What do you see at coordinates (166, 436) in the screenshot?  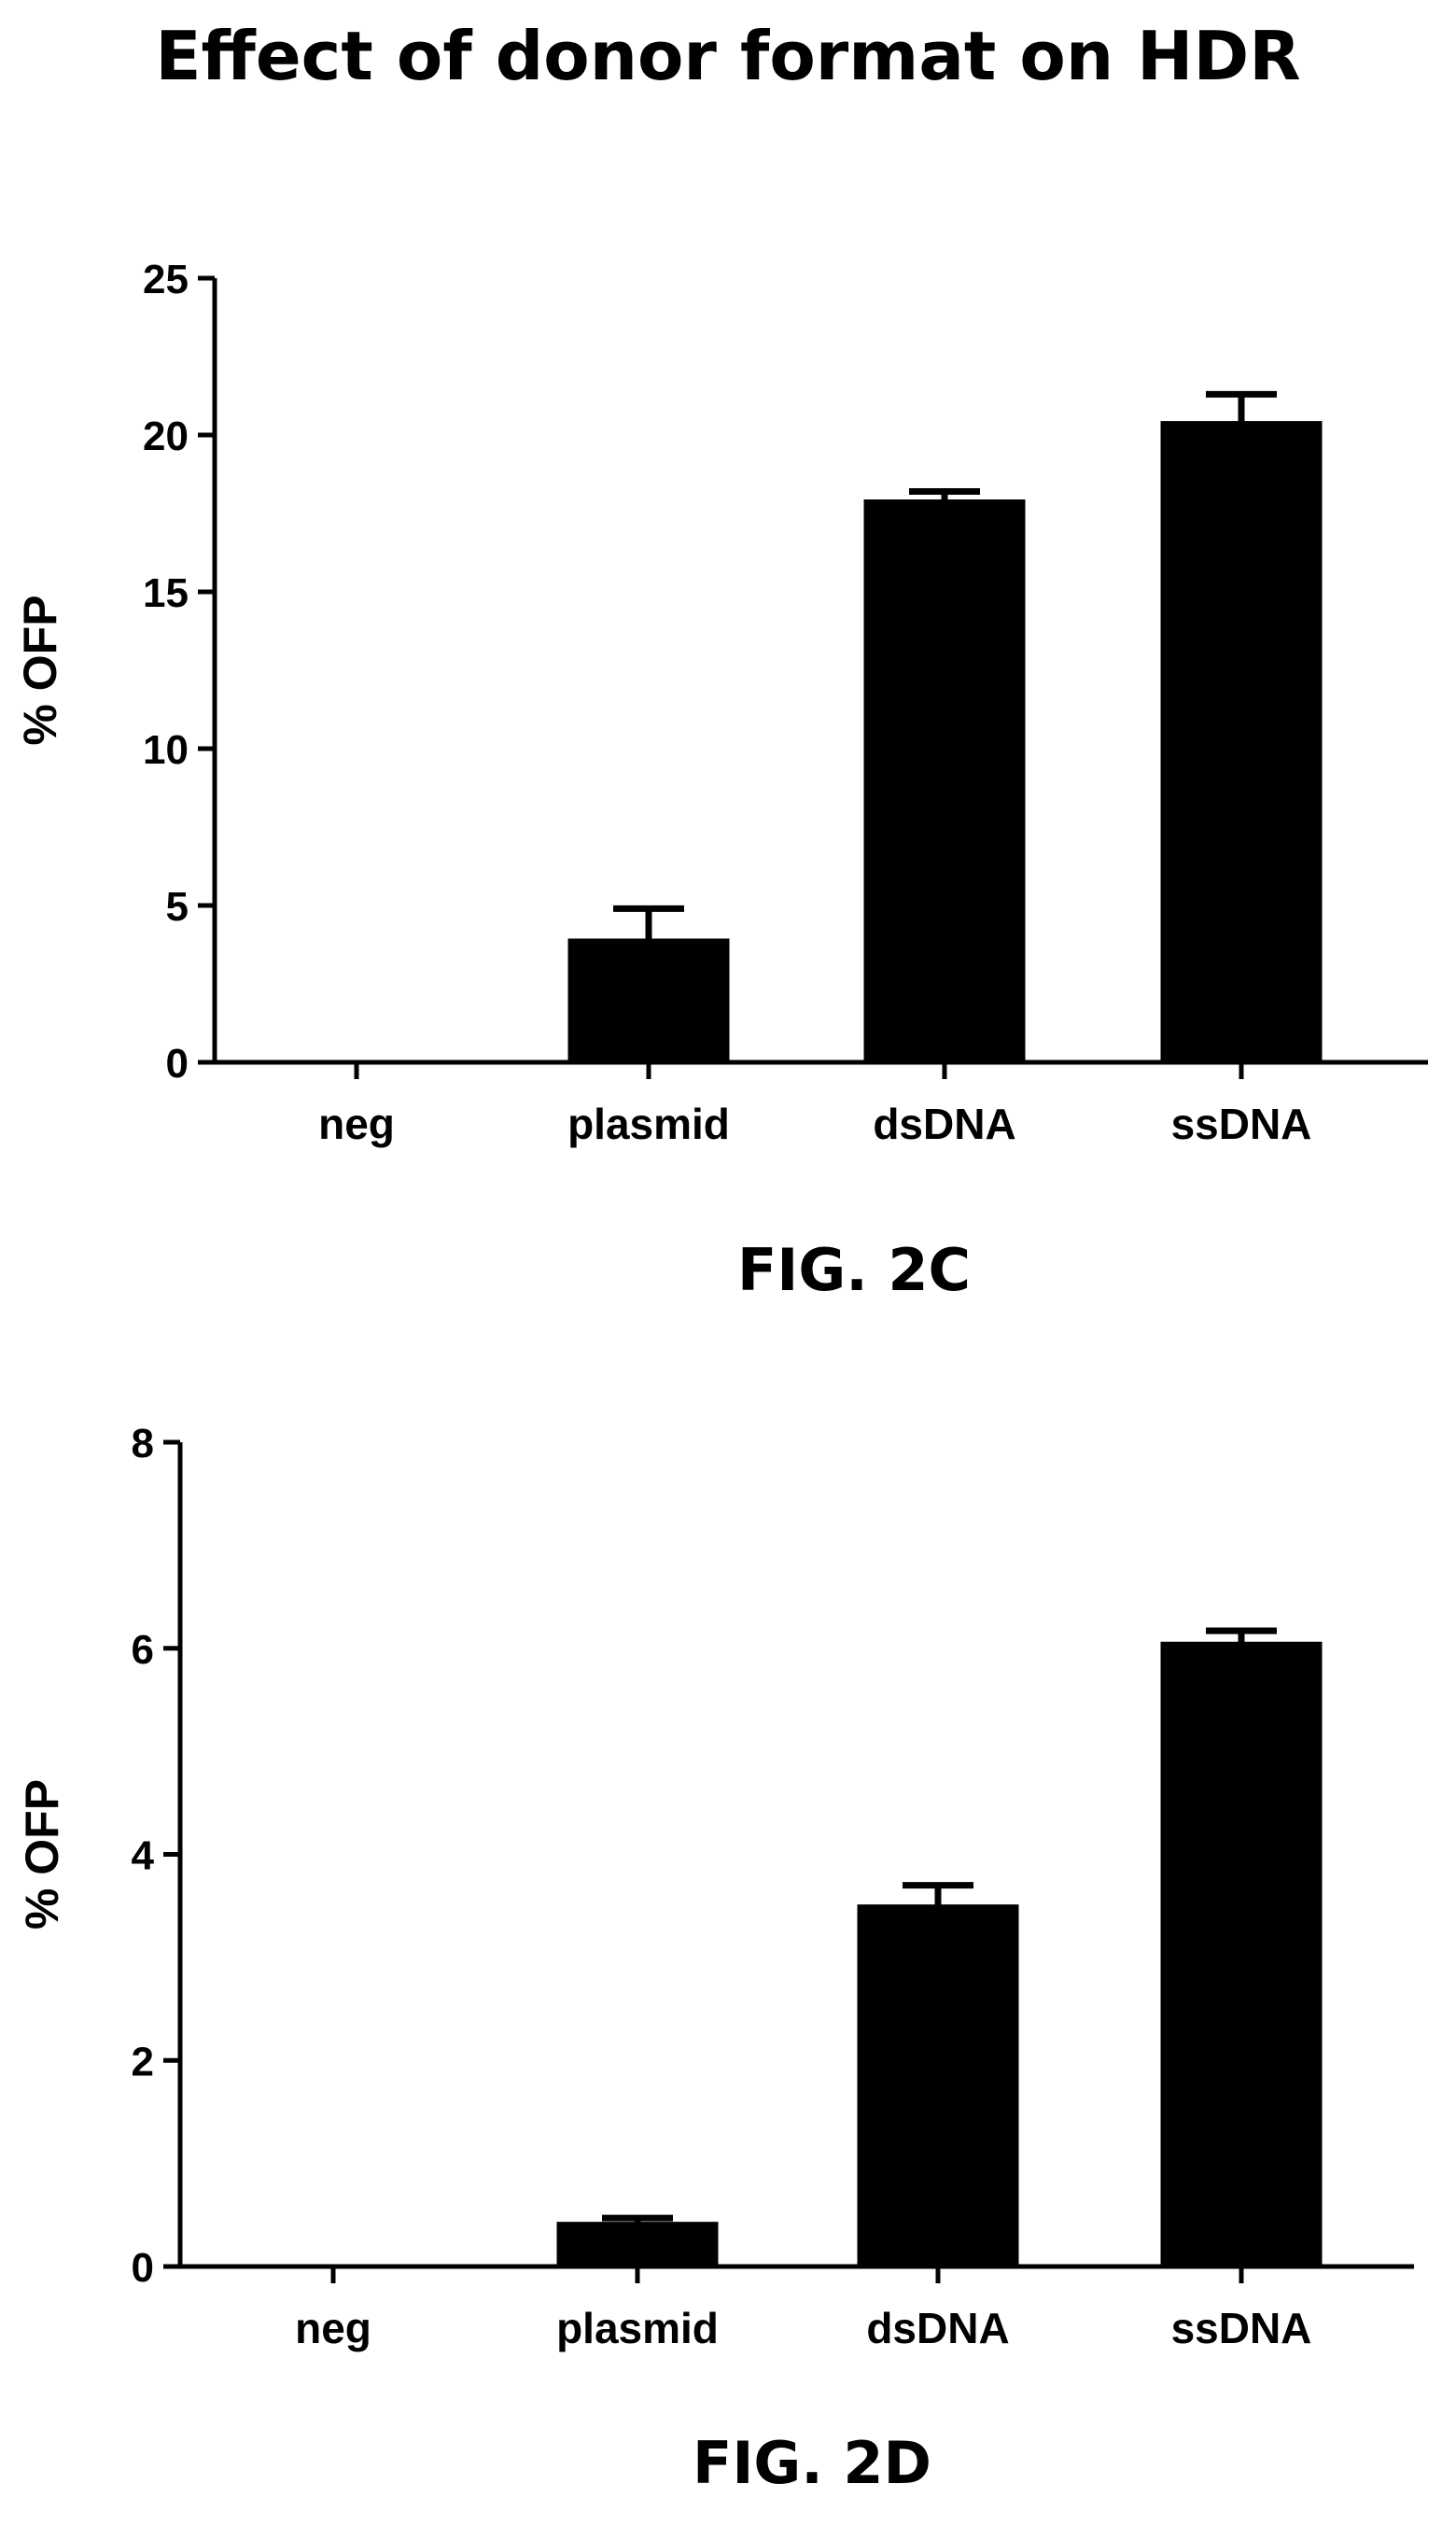 I see `y-tick-label: 20` at bounding box center [166, 436].